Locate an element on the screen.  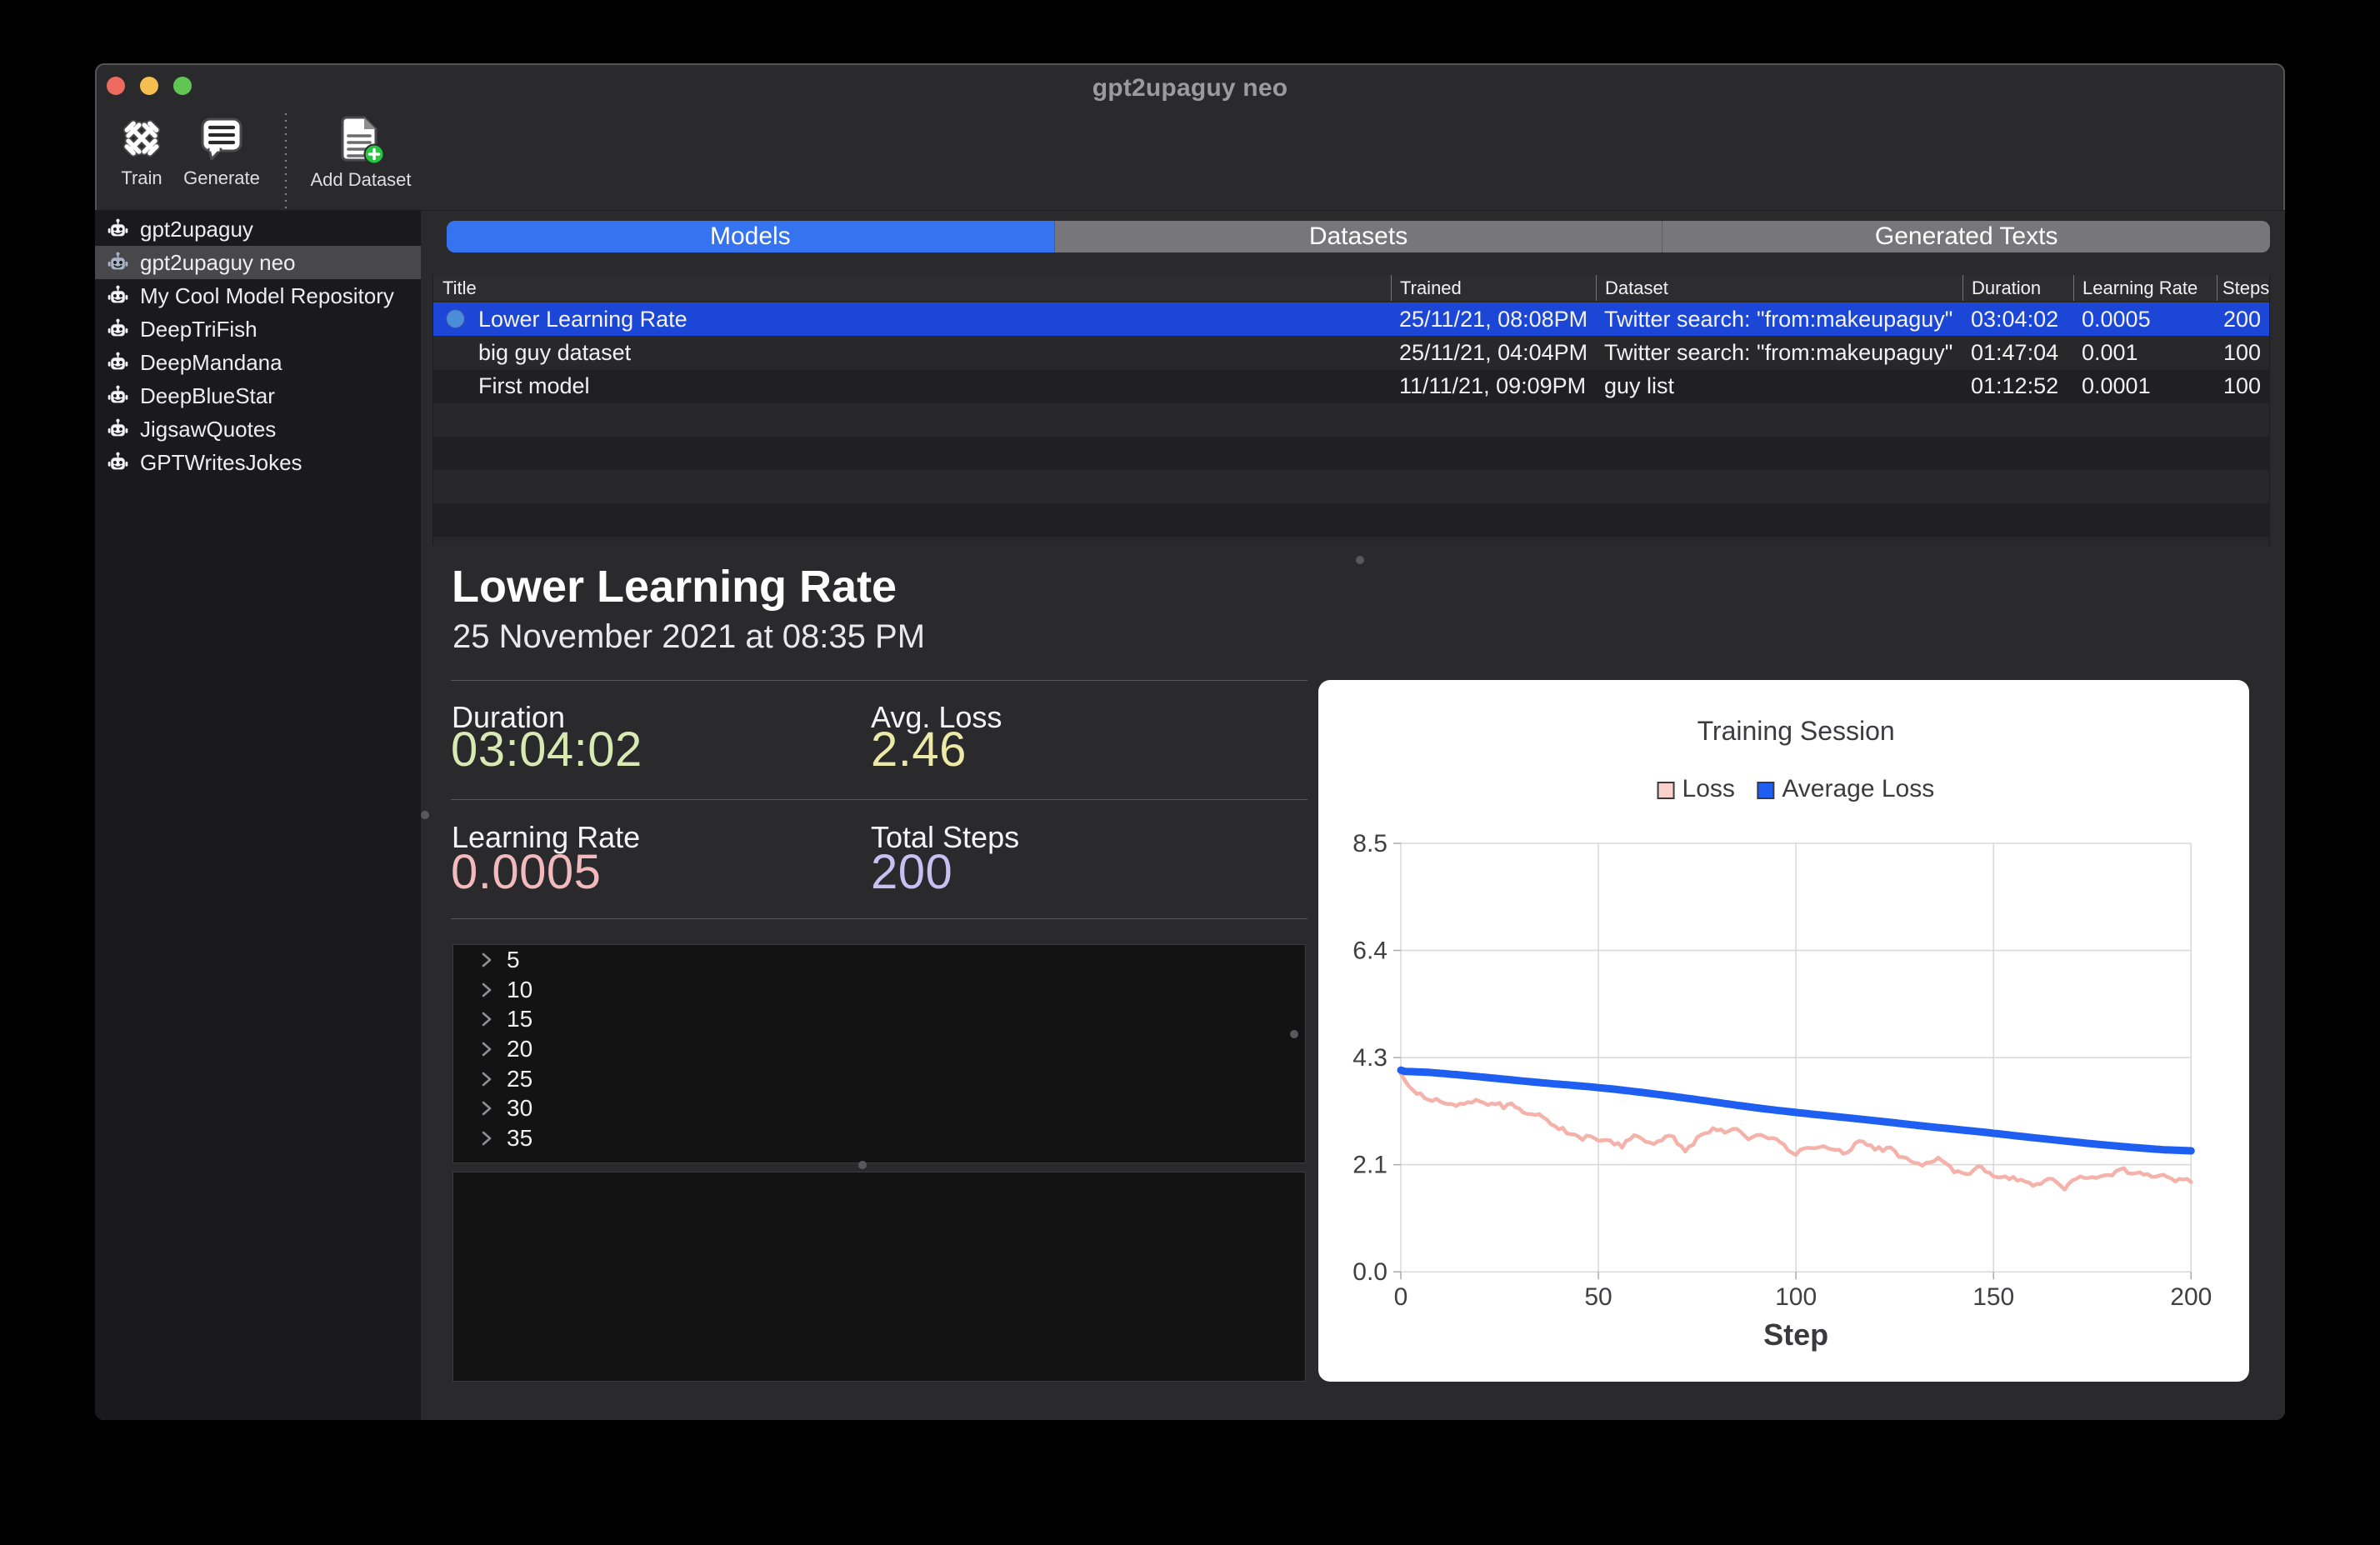
cell-dataset: guy list is located at coordinates (1639, 385).